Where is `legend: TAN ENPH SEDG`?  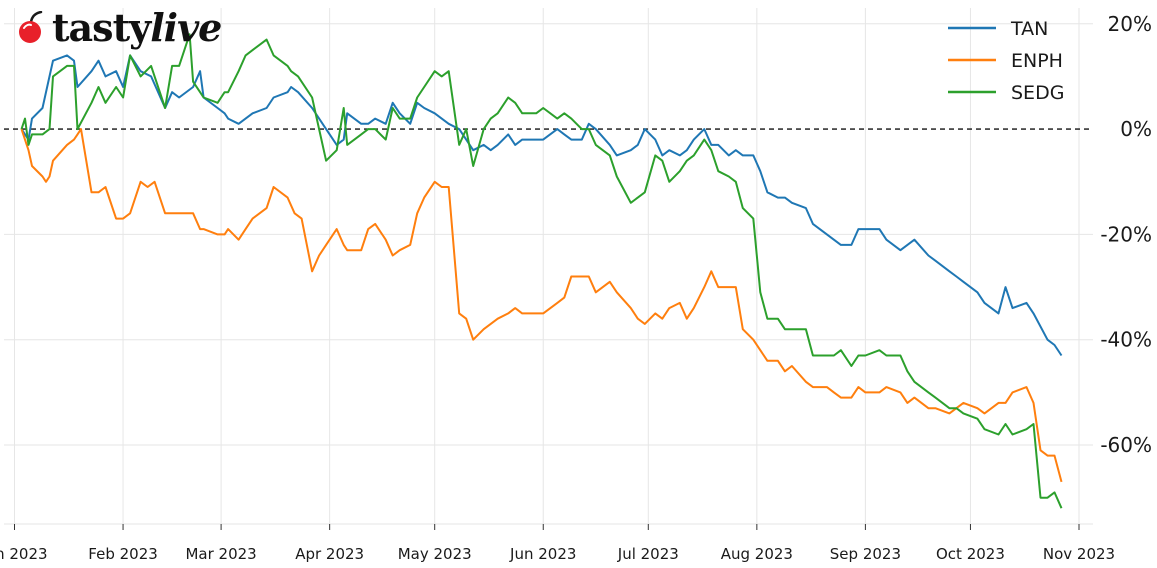 legend: TAN ENPH SEDG is located at coordinates (1006, 61).